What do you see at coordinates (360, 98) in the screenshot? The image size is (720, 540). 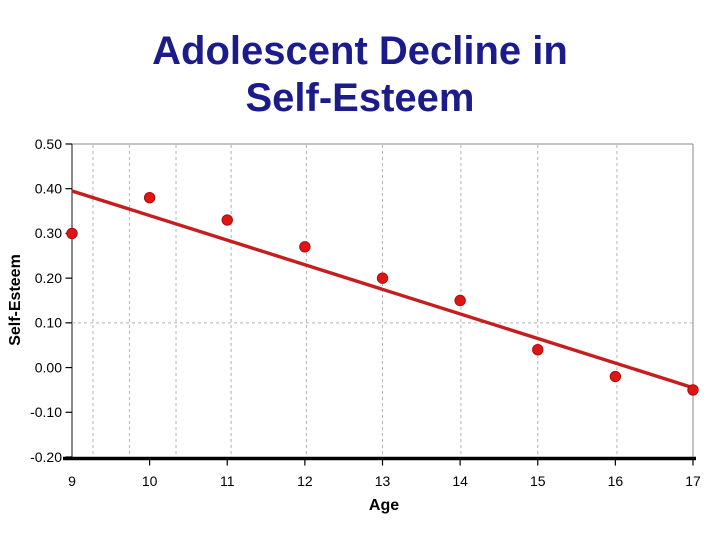 I see `chart-title-line2: Self-Esteem` at bounding box center [360, 98].